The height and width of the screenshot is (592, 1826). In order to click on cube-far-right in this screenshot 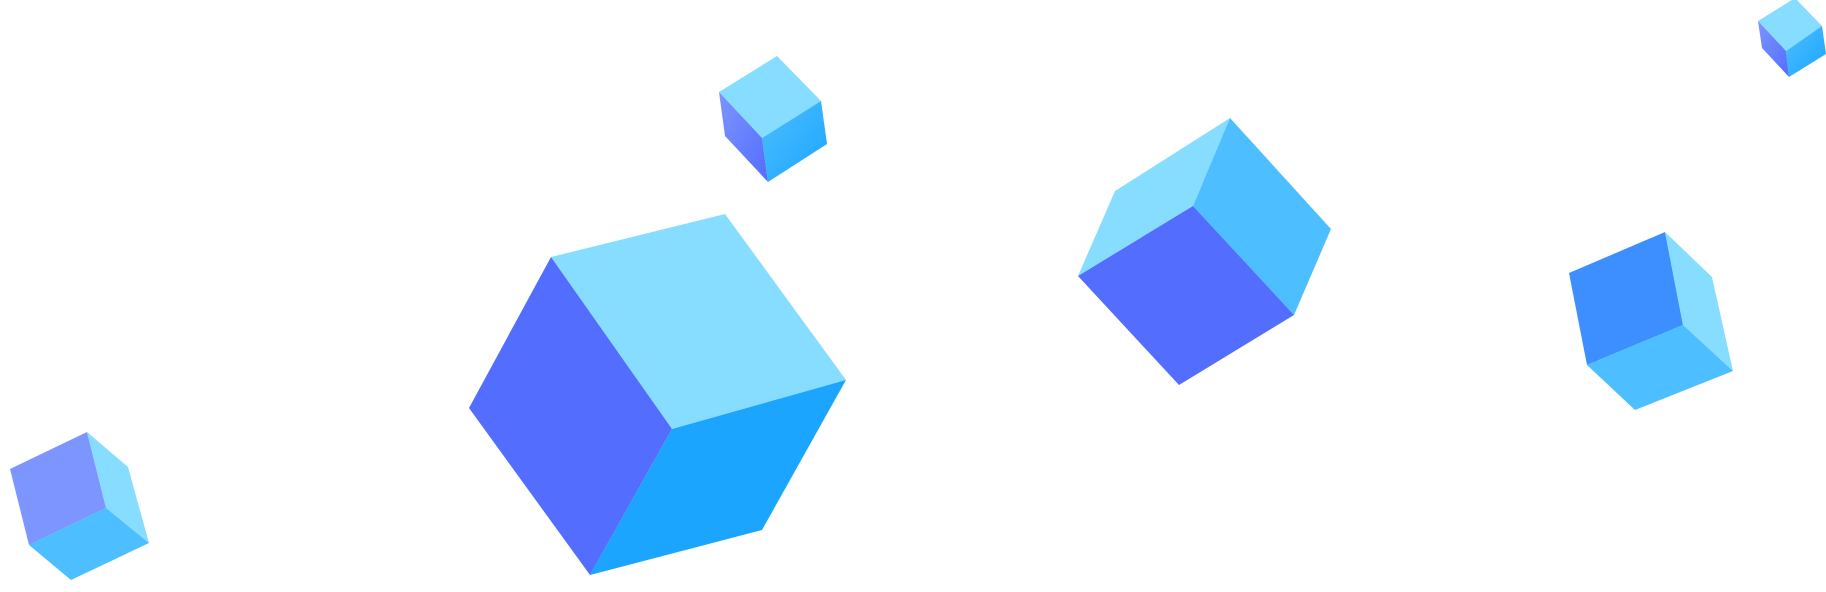, I will do `click(1651, 321)`.